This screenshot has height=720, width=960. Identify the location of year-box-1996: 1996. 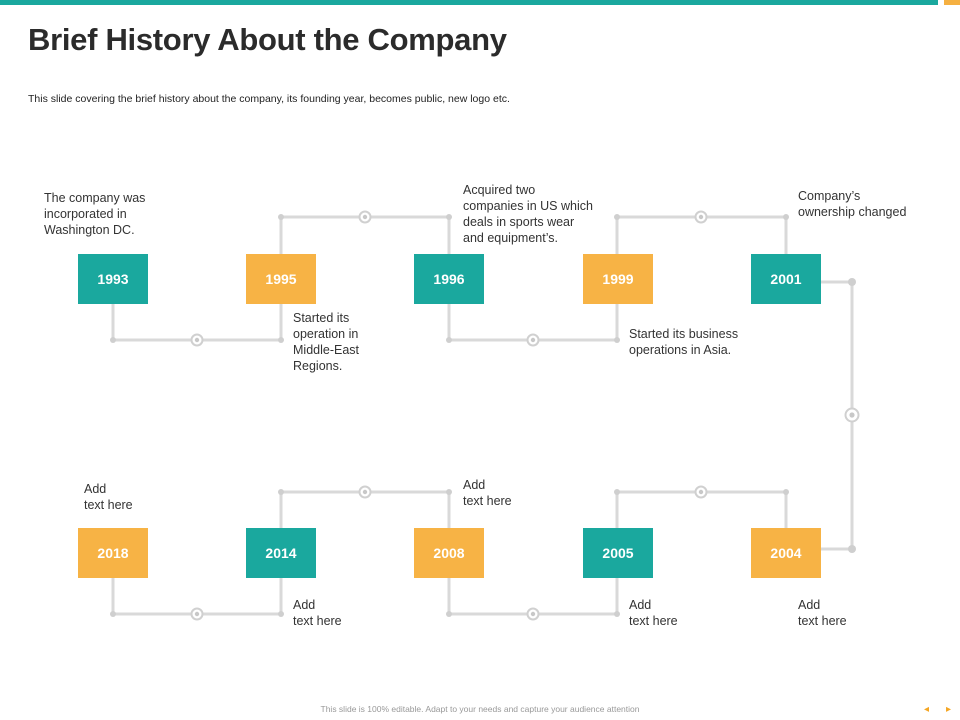
(449, 279).